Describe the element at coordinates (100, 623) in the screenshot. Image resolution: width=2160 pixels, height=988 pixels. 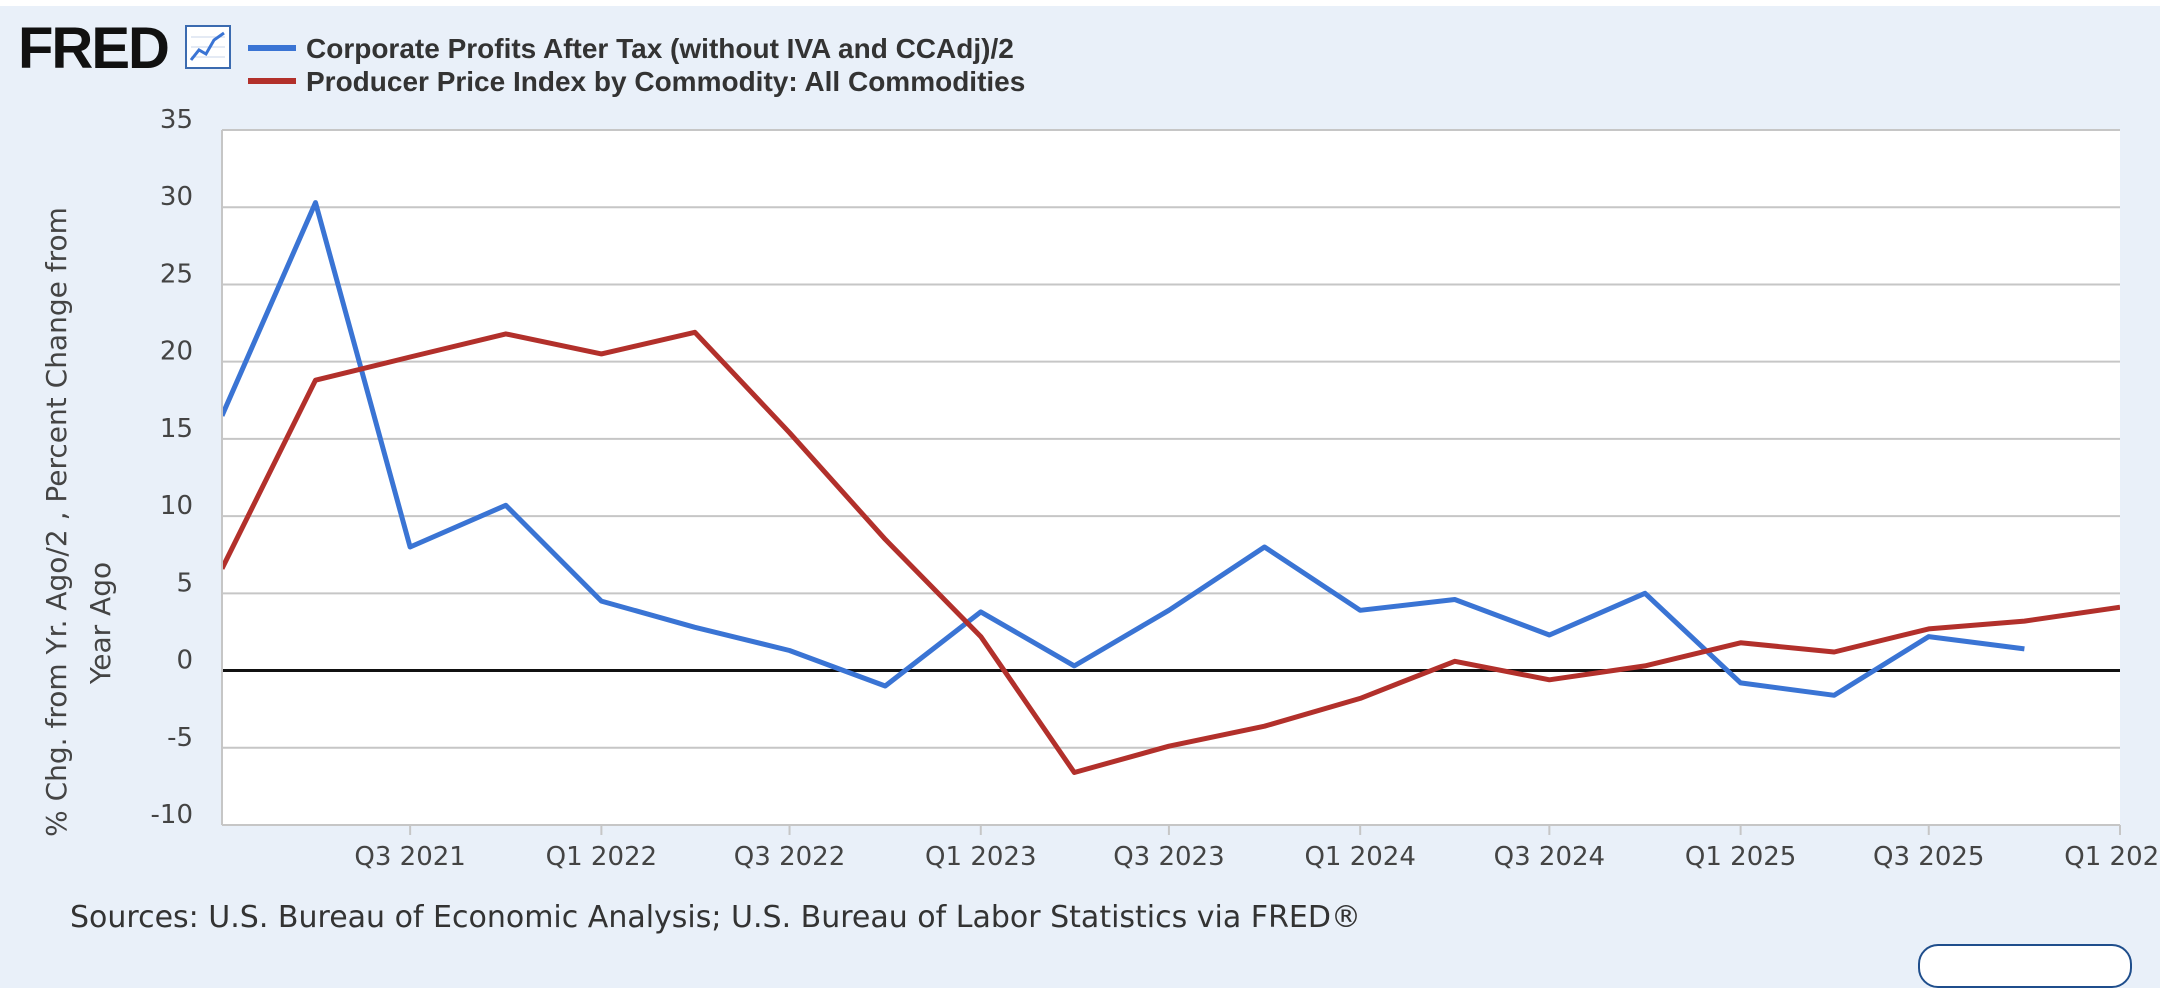
I see `y-axis-title-line-2: Year Ago` at that location.